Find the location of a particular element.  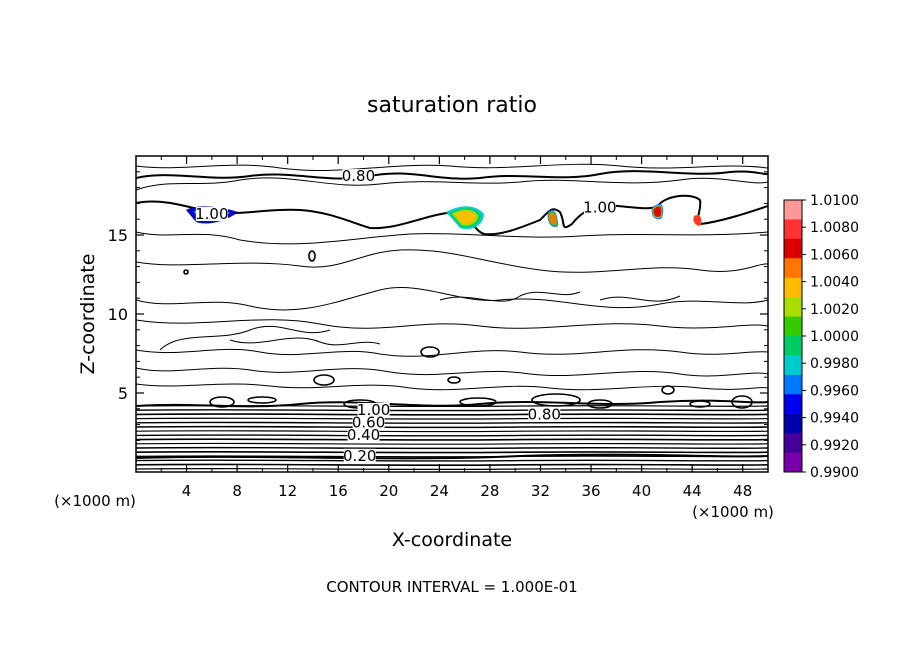

colorbar-label: 0.9960 is located at coordinates (834, 391).